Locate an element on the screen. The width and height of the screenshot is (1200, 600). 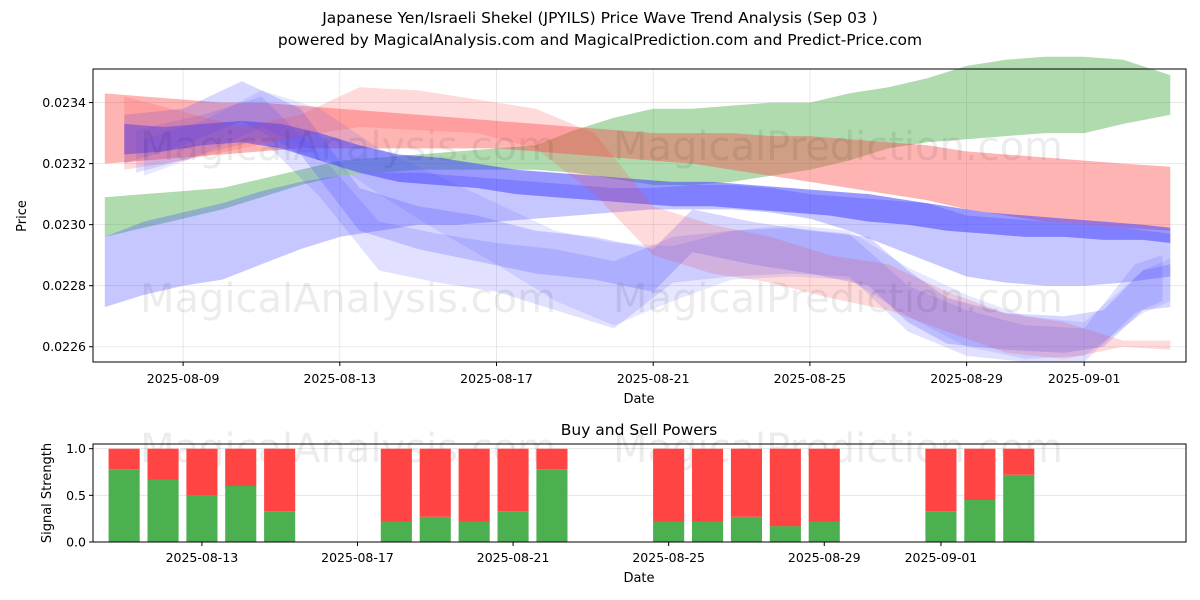
price-x-tick-label: 2025-09-01 is located at coordinates (1084, 378).